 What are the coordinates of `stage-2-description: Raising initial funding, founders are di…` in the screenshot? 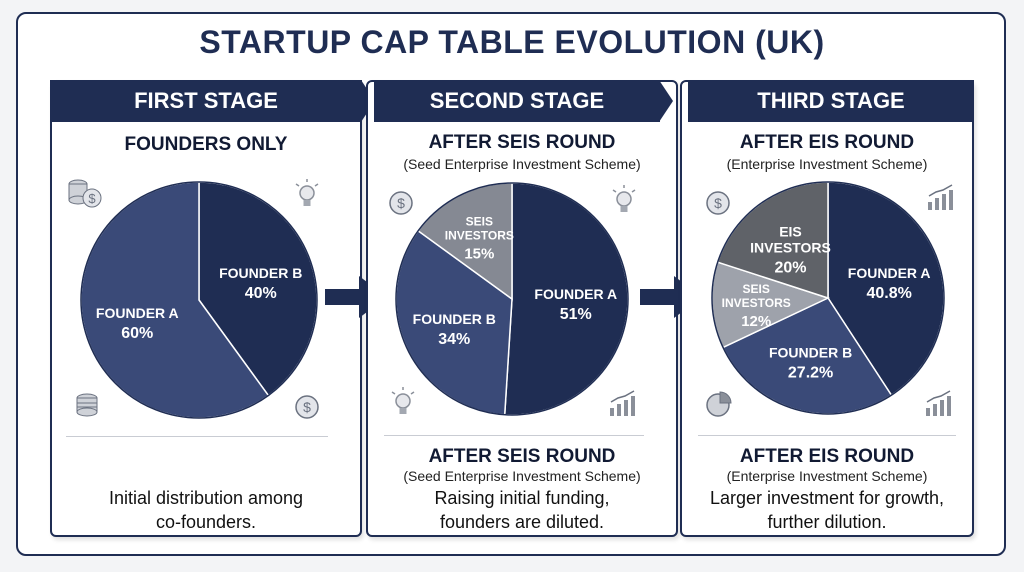 It's located at (522, 510).